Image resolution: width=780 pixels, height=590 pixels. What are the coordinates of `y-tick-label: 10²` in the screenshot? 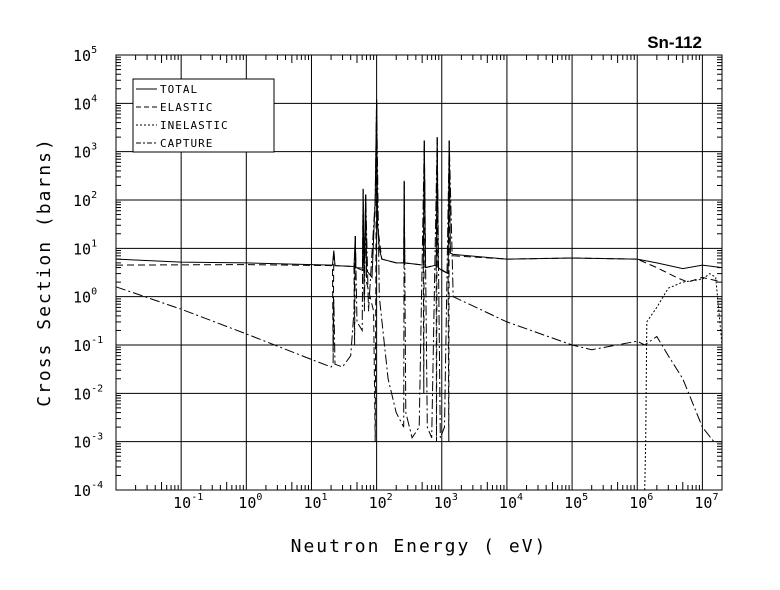 It's located at (85, 200).